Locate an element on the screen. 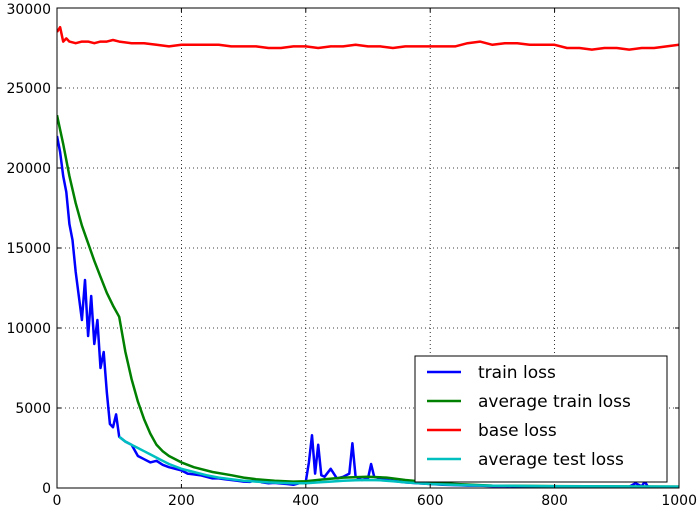 This screenshot has width=698, height=508. y-tick-label: 20000 is located at coordinates (28, 169).